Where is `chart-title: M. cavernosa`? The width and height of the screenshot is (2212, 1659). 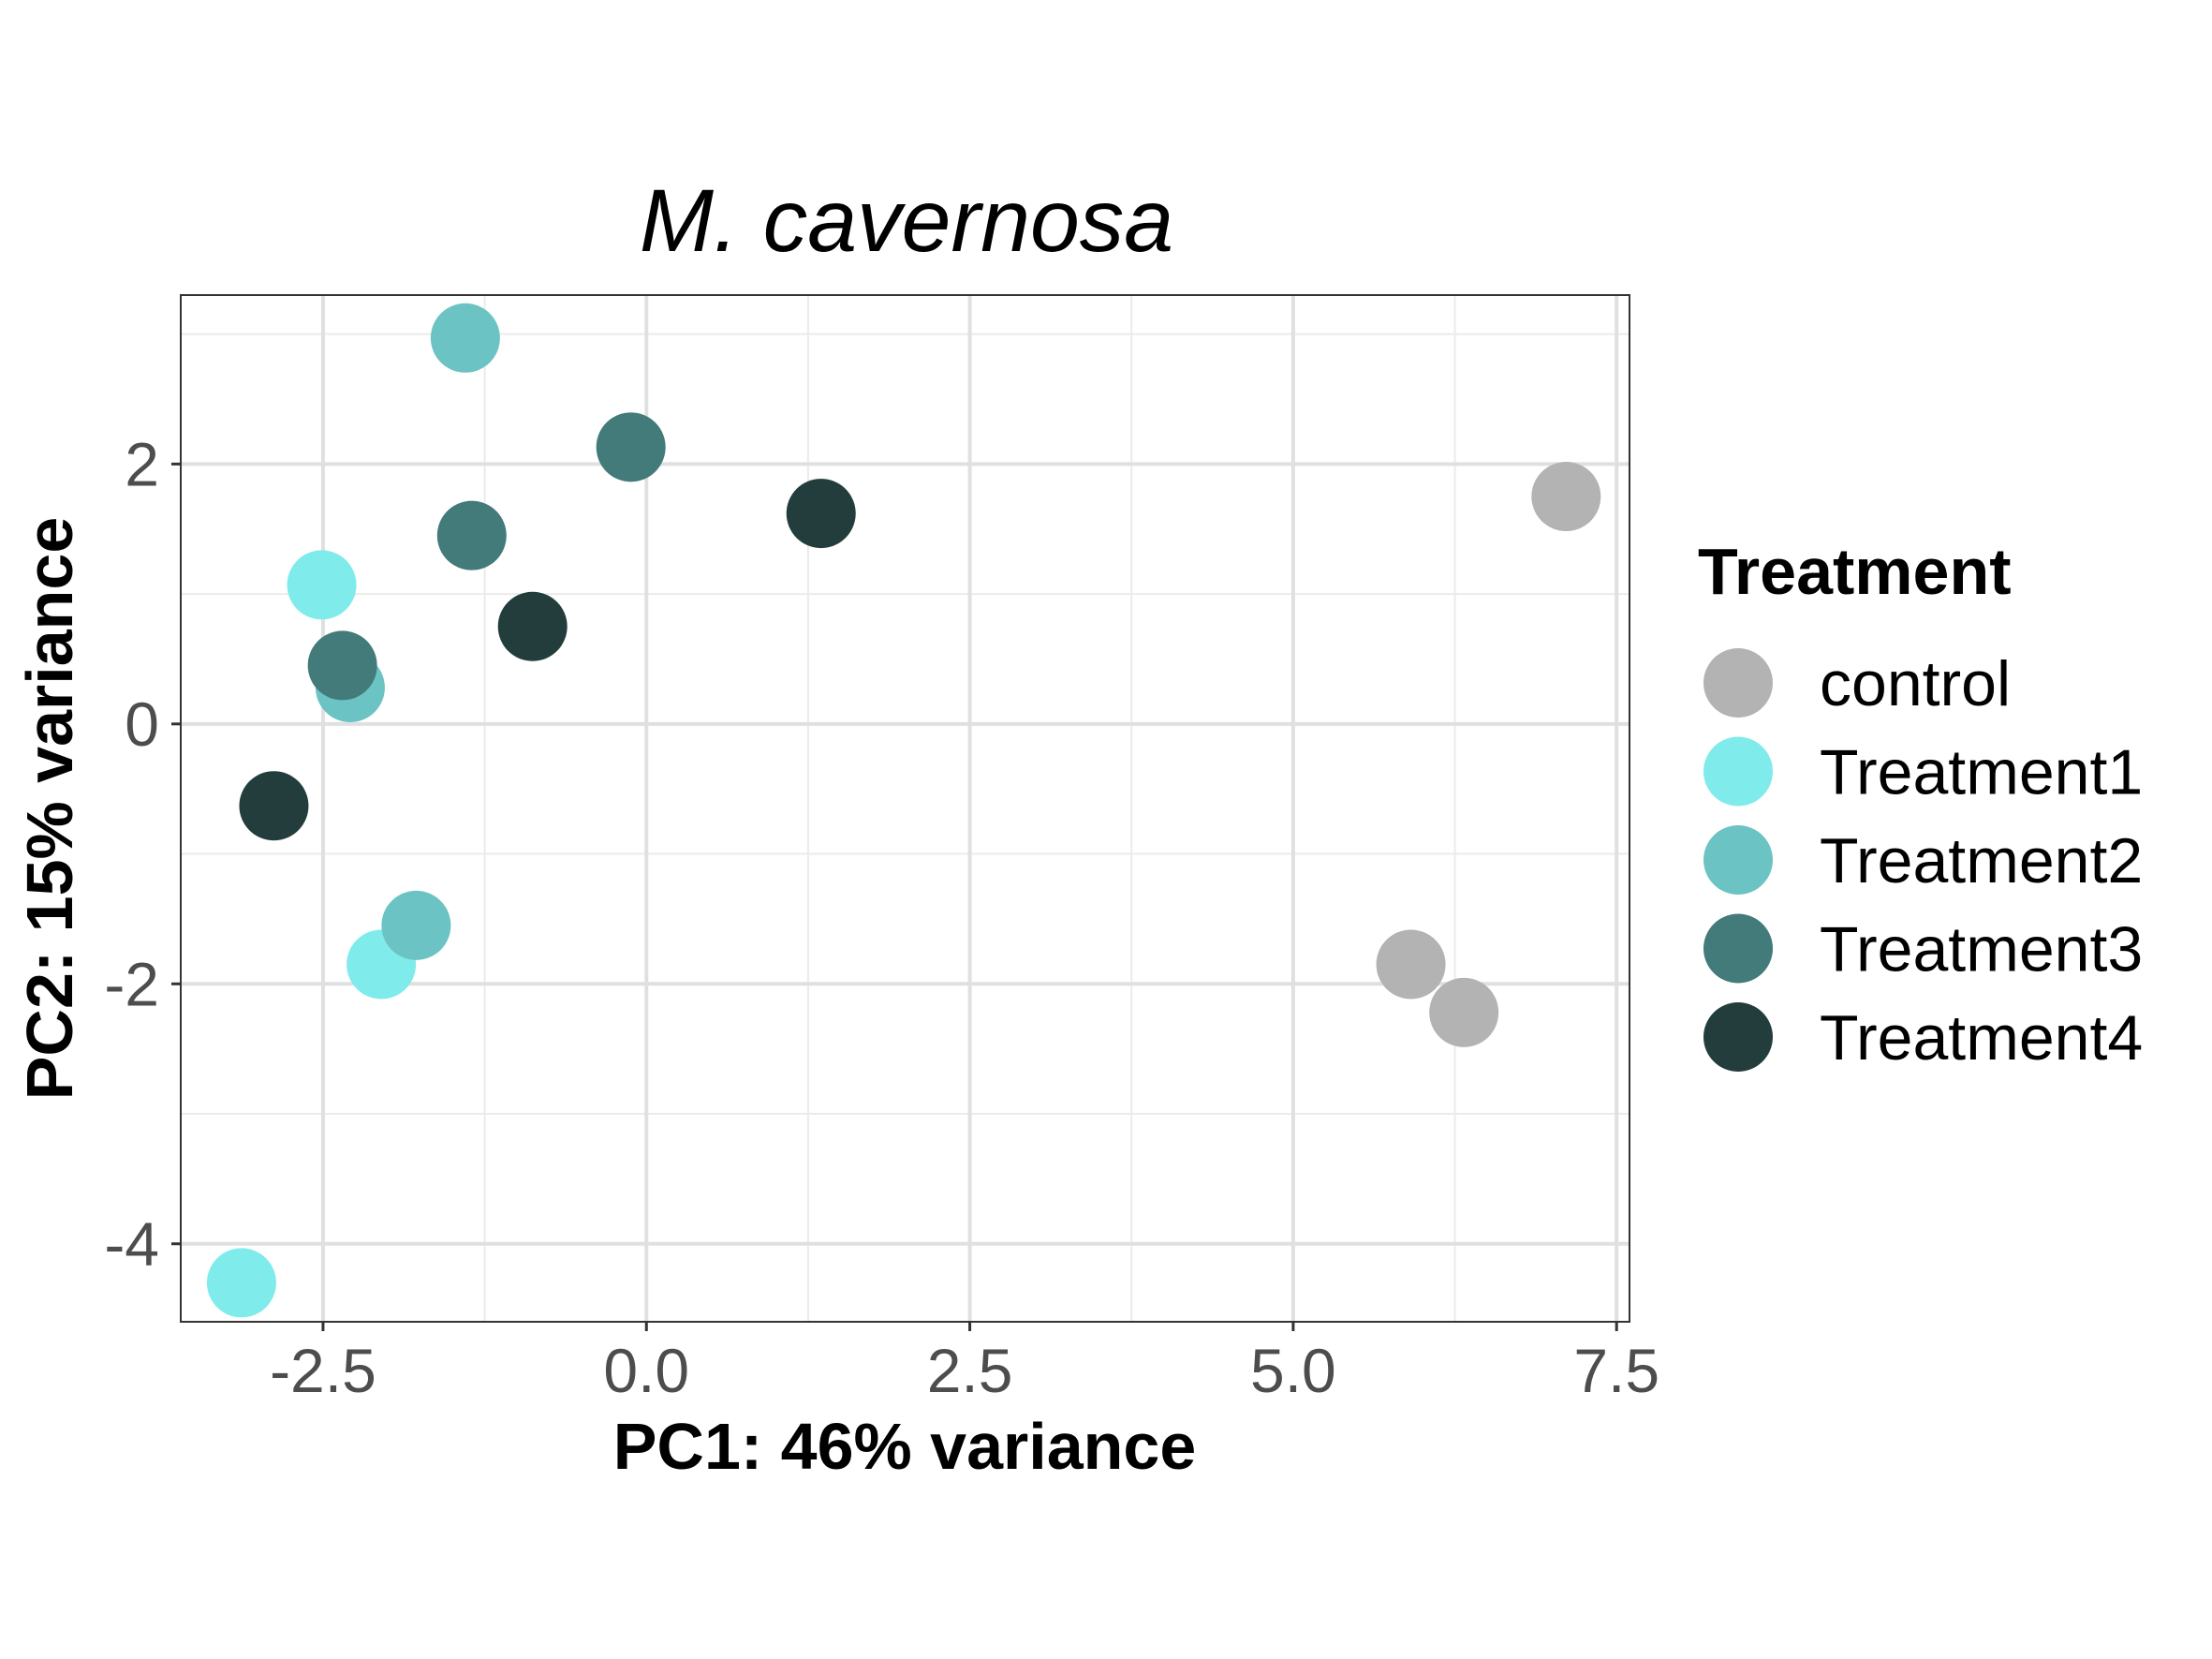
chart-title: M. cavernosa is located at coordinates (906, 221).